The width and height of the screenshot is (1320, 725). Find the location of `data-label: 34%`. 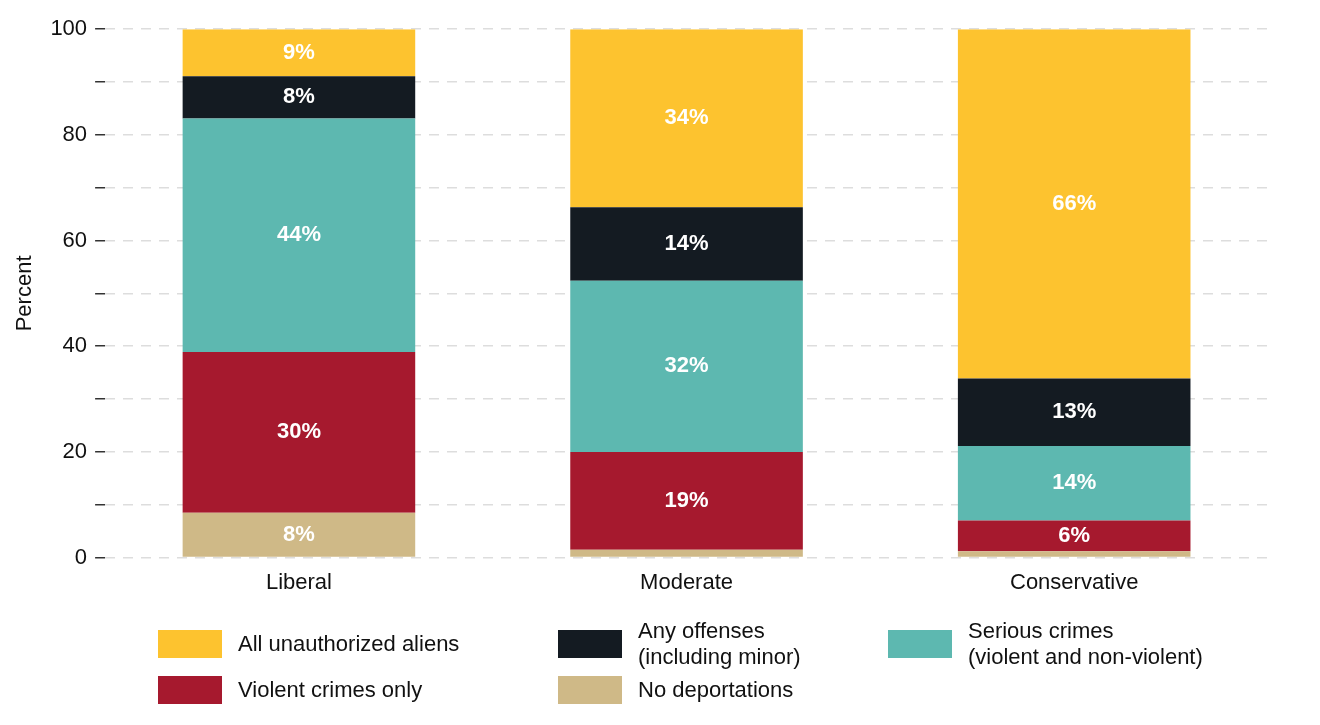

data-label: 34% is located at coordinates (686, 117).